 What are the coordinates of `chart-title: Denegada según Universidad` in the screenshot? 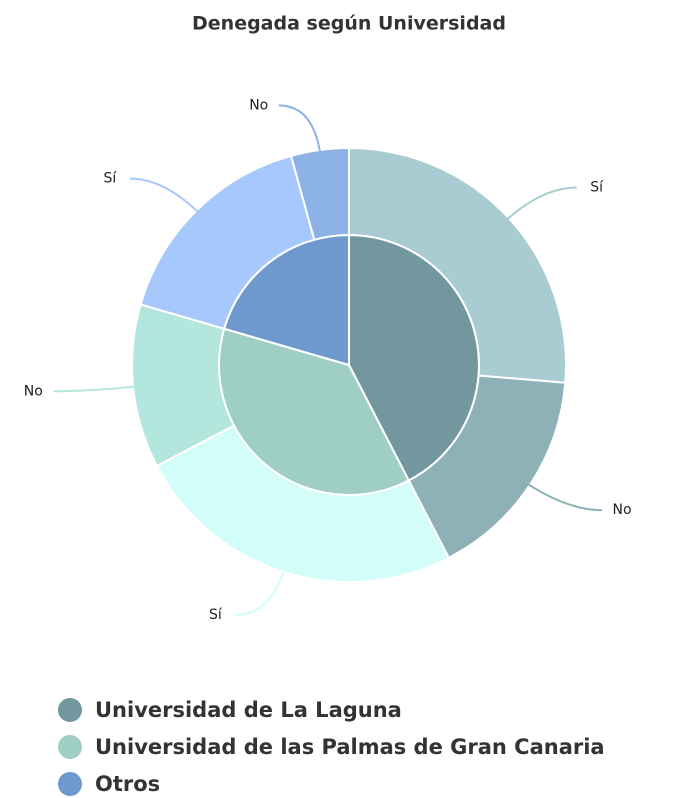 It's located at (349, 24).